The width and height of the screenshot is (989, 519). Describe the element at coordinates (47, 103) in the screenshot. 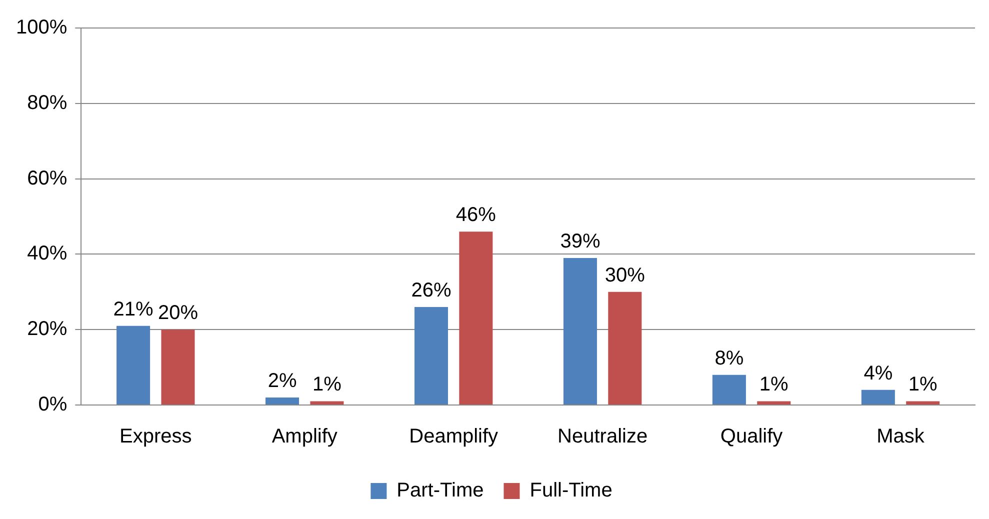

I see `y-tick-label: 80%` at that location.